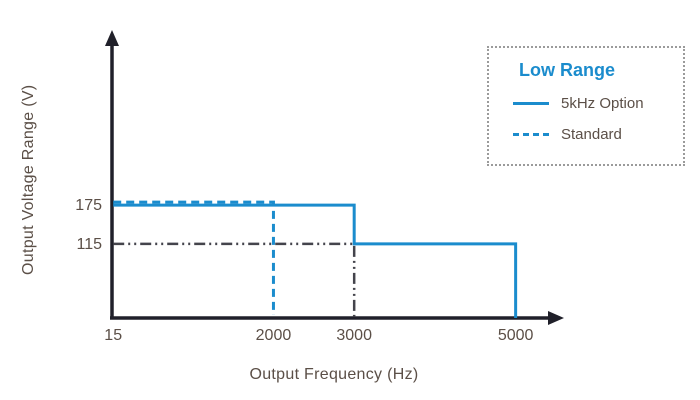 This screenshot has height=400, width=700. I want to click on series-line-standard-115-v-segment, so click(234, 280).